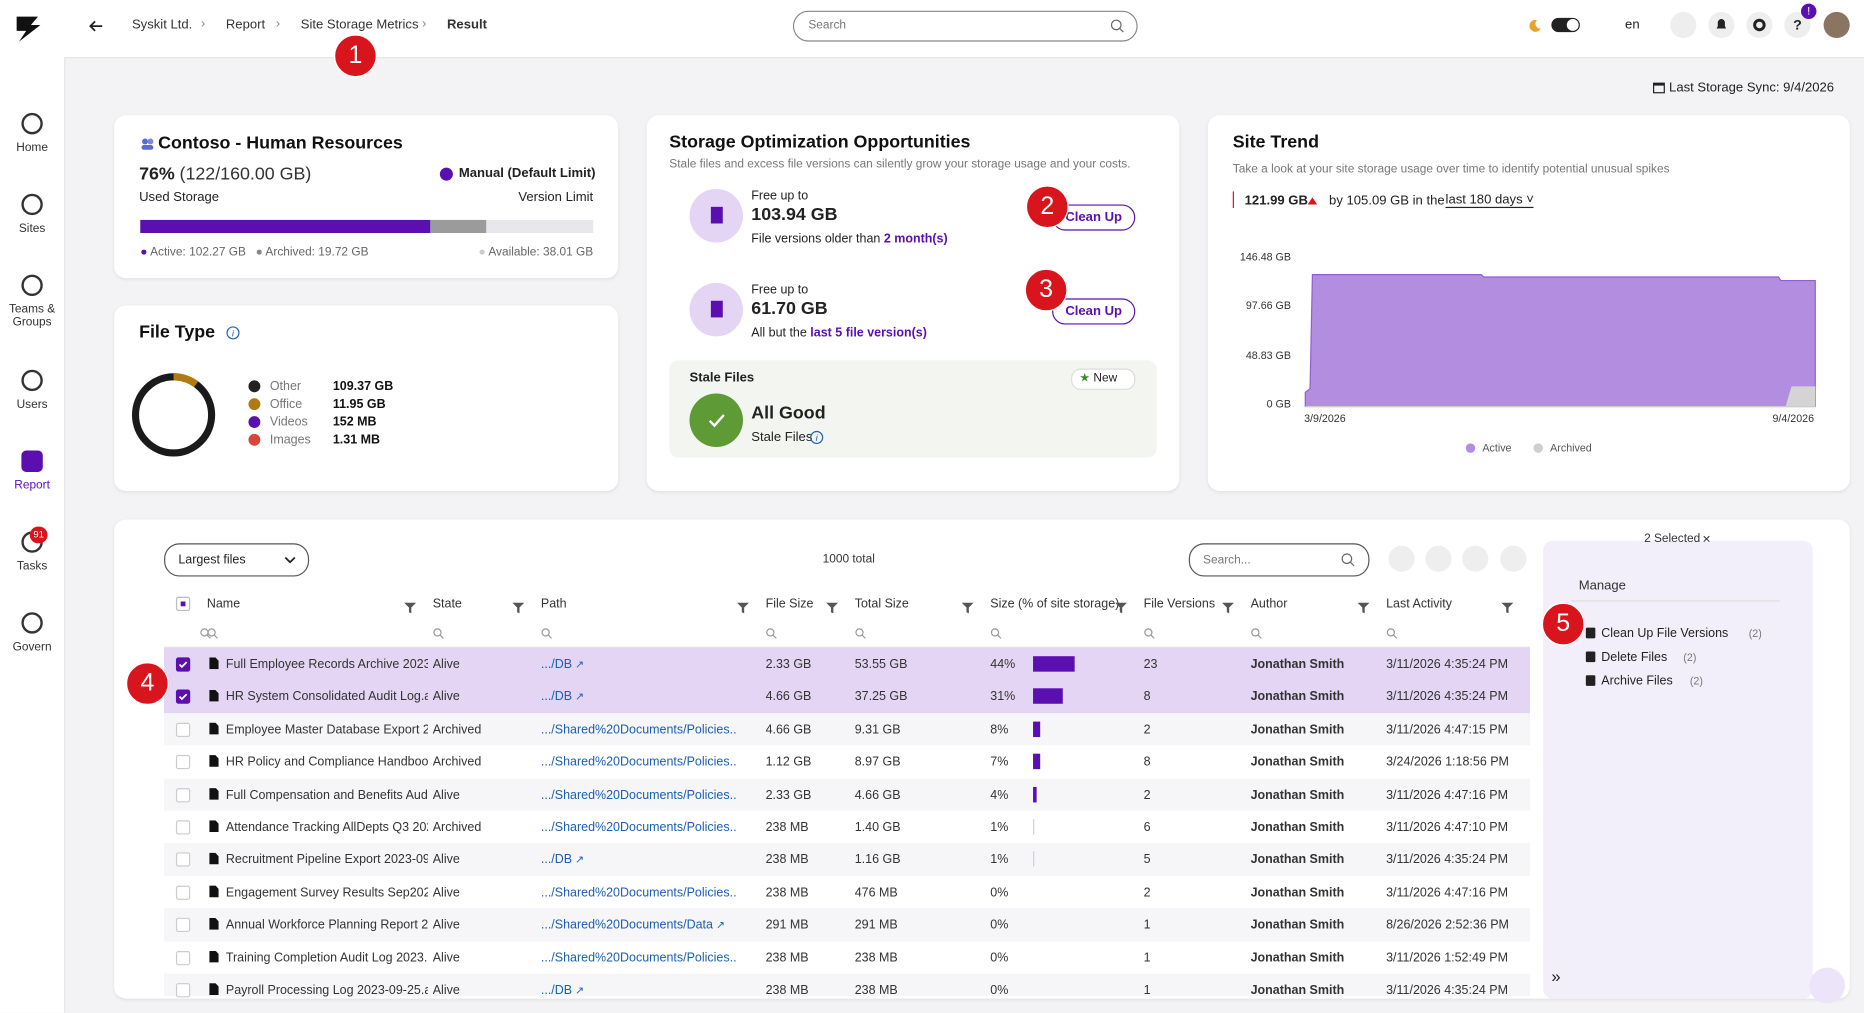 This screenshot has width=1864, height=1013. I want to click on expand-button, so click(1475, 558).